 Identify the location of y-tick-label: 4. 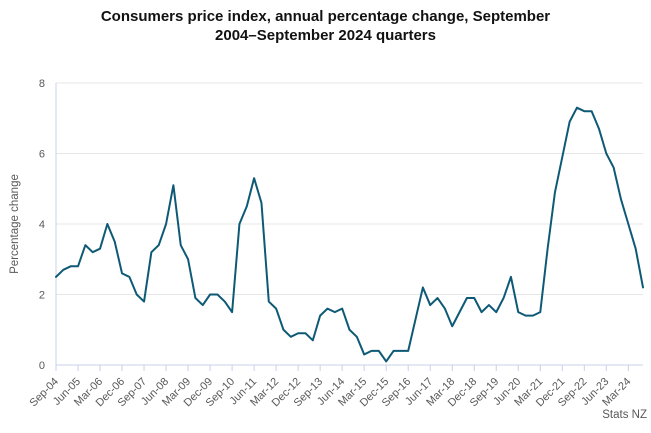
(42, 225).